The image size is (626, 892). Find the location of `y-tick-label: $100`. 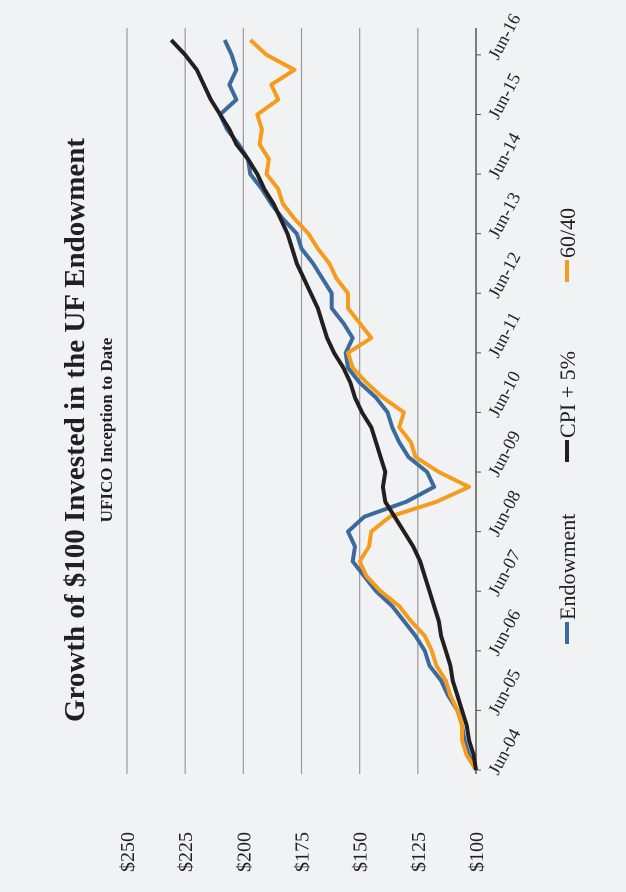

y-tick-label: $100 is located at coordinates (477, 852).